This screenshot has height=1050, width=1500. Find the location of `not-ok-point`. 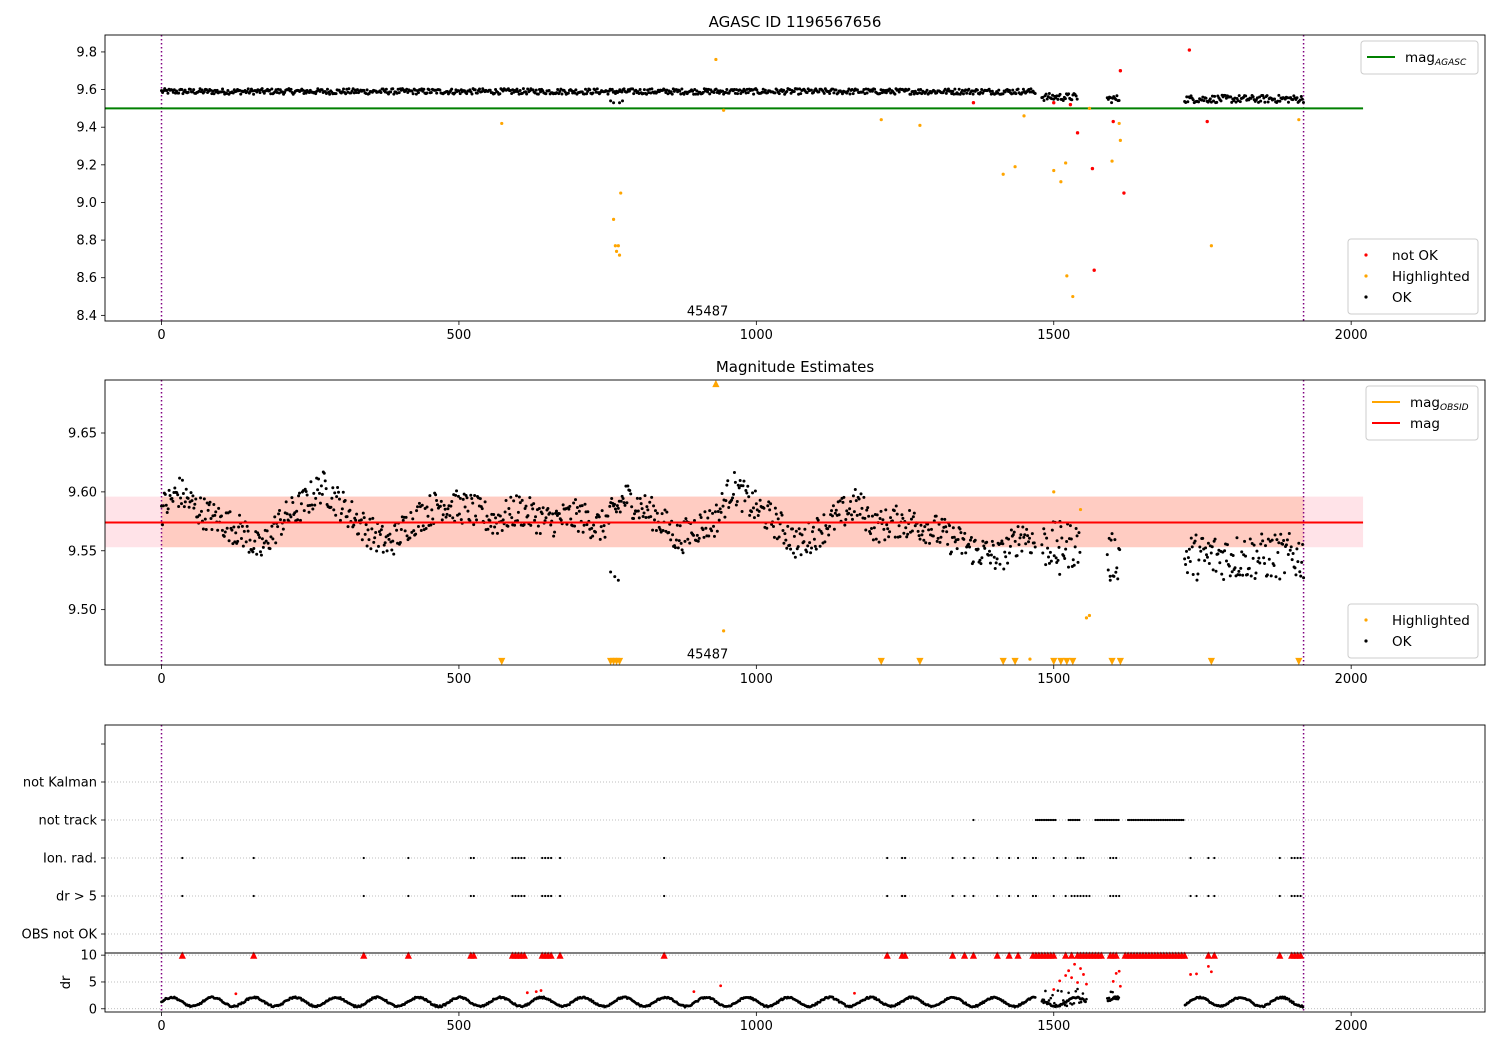

not-ok-point is located at coordinates (1086, 984).